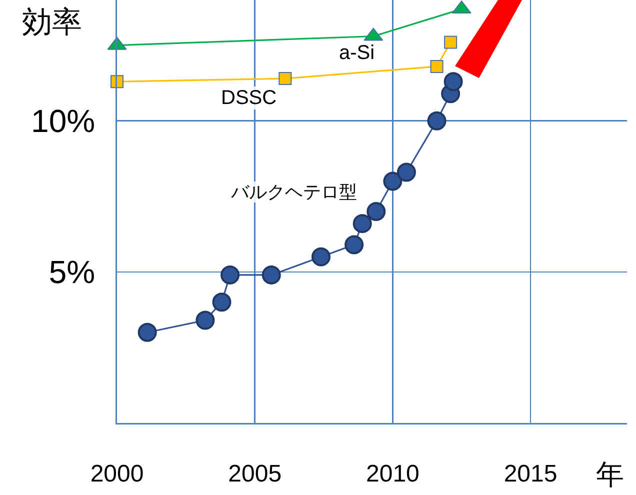 Image resolution: width=636 pixels, height=495 pixels. I want to click on x-tick-label: 2010, so click(393, 474).